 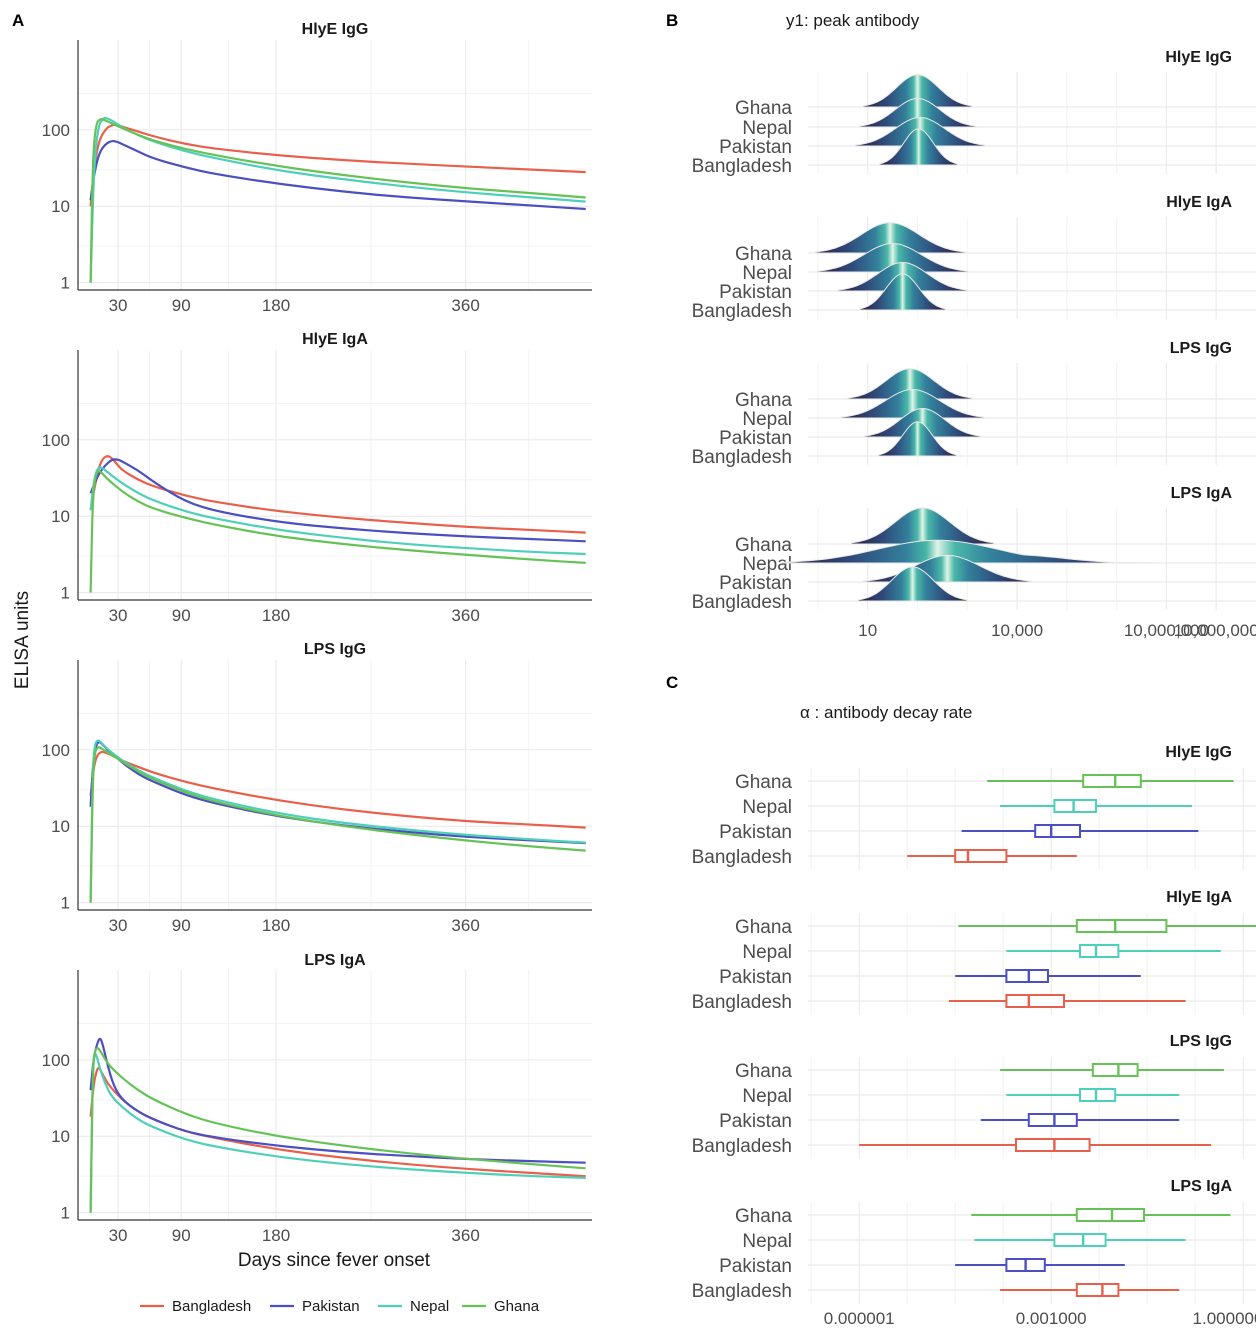 What do you see at coordinates (672, 682) in the screenshot?
I see `panel-label-c: C` at bounding box center [672, 682].